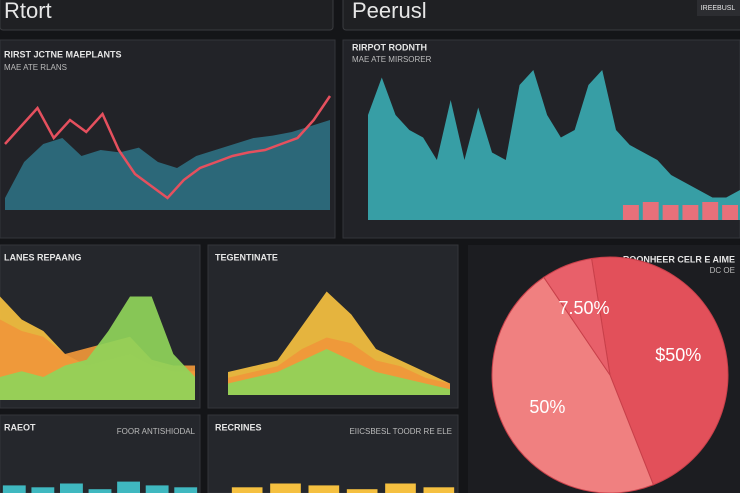 The height and width of the screenshot is (493, 740). What do you see at coordinates (392, 59) in the screenshot?
I see `panel-subtitle: MAE ATE MIRSORER` at bounding box center [392, 59].